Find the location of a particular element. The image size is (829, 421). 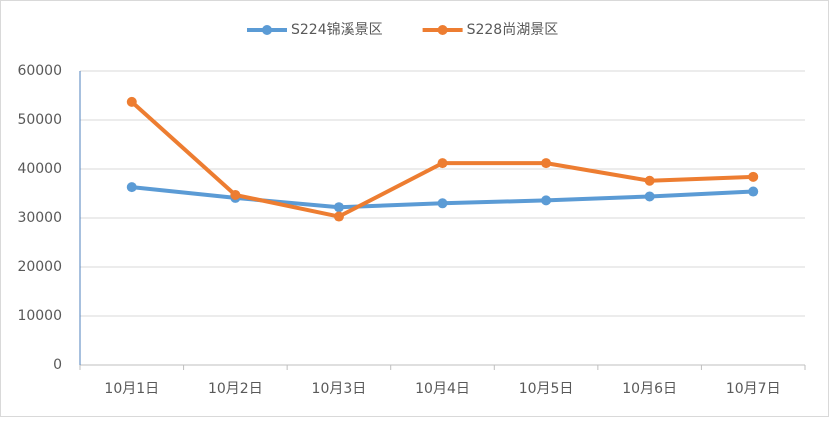

legend-label: S228尚湖景区 is located at coordinates (513, 30).